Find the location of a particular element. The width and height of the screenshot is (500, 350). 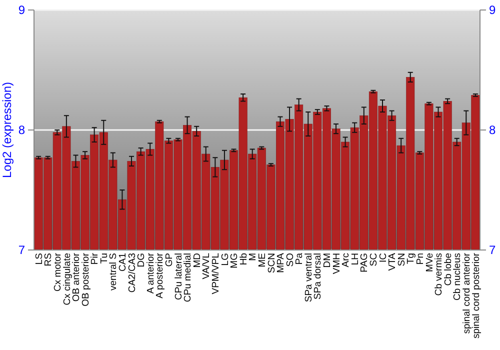

x-tick-label: VPM/VPL is located at coordinates (216, 273).